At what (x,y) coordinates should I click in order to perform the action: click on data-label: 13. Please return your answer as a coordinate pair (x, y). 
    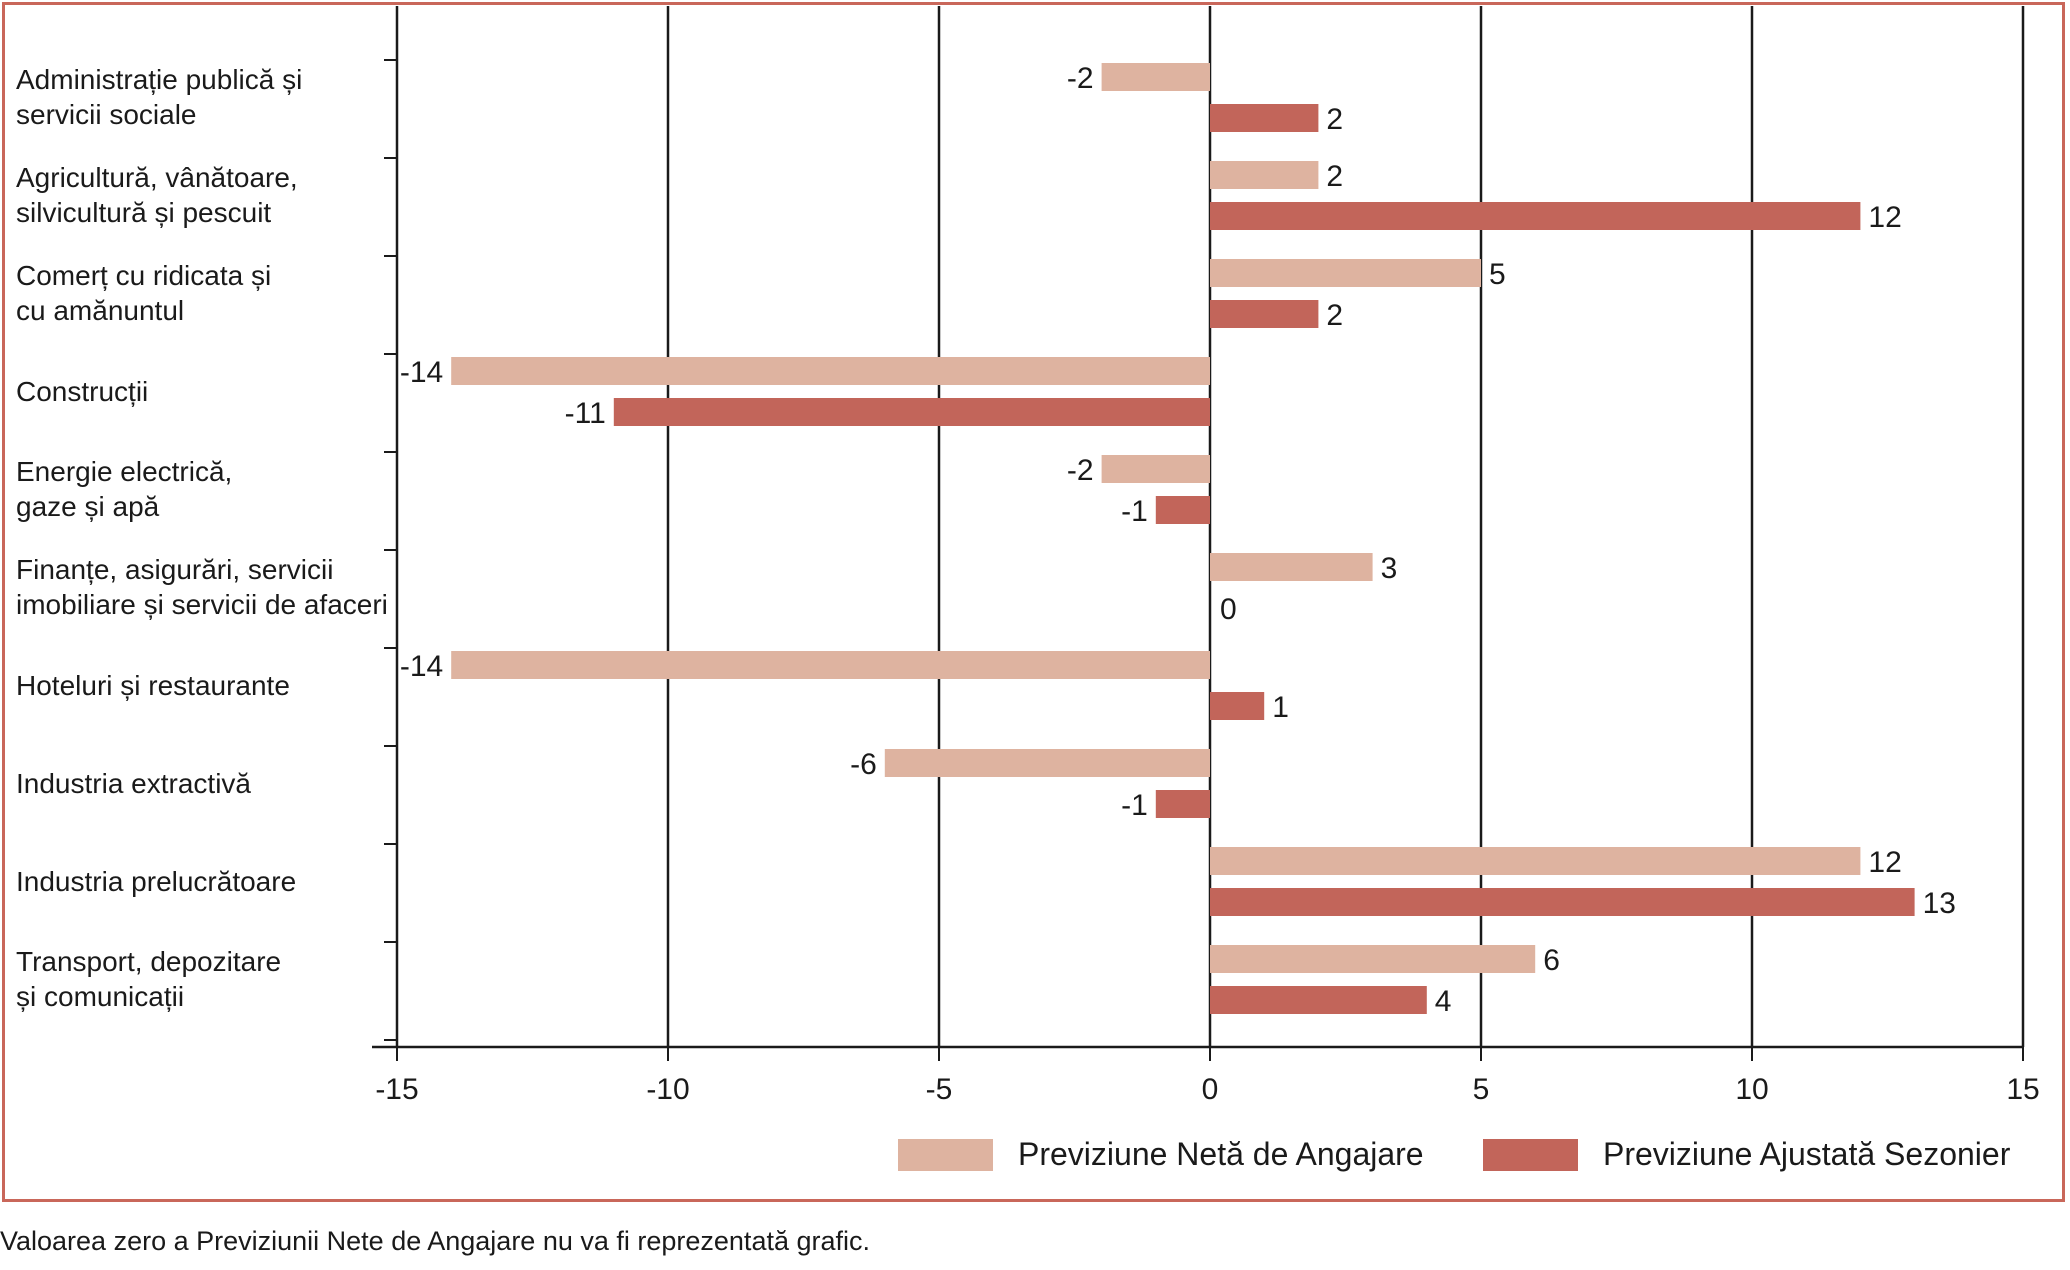
    Looking at the image, I should click on (1939, 903).